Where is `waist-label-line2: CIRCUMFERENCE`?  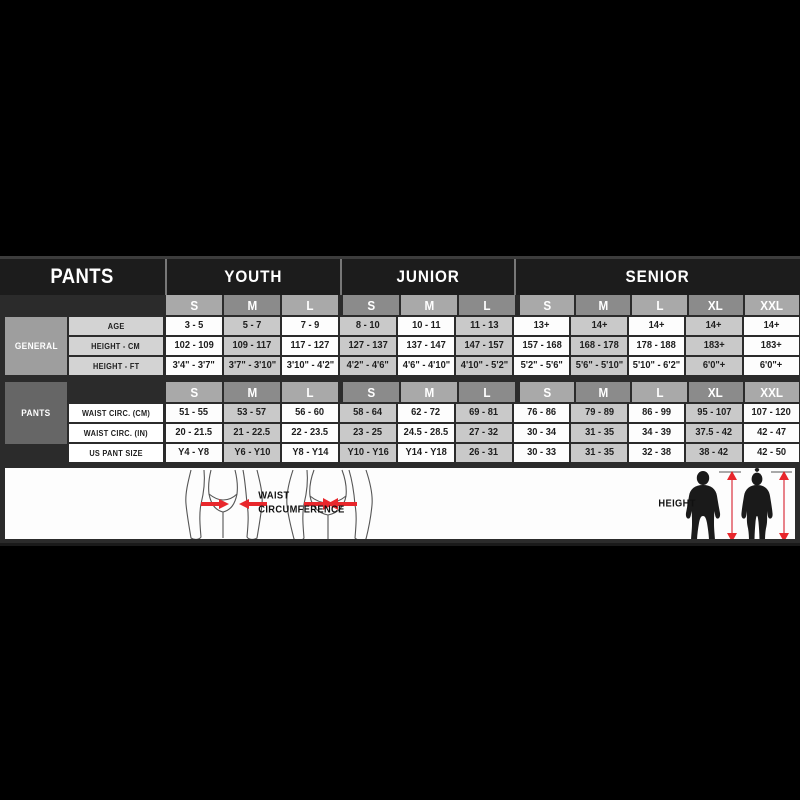 waist-label-line2: CIRCUMFERENCE is located at coordinates (301, 510).